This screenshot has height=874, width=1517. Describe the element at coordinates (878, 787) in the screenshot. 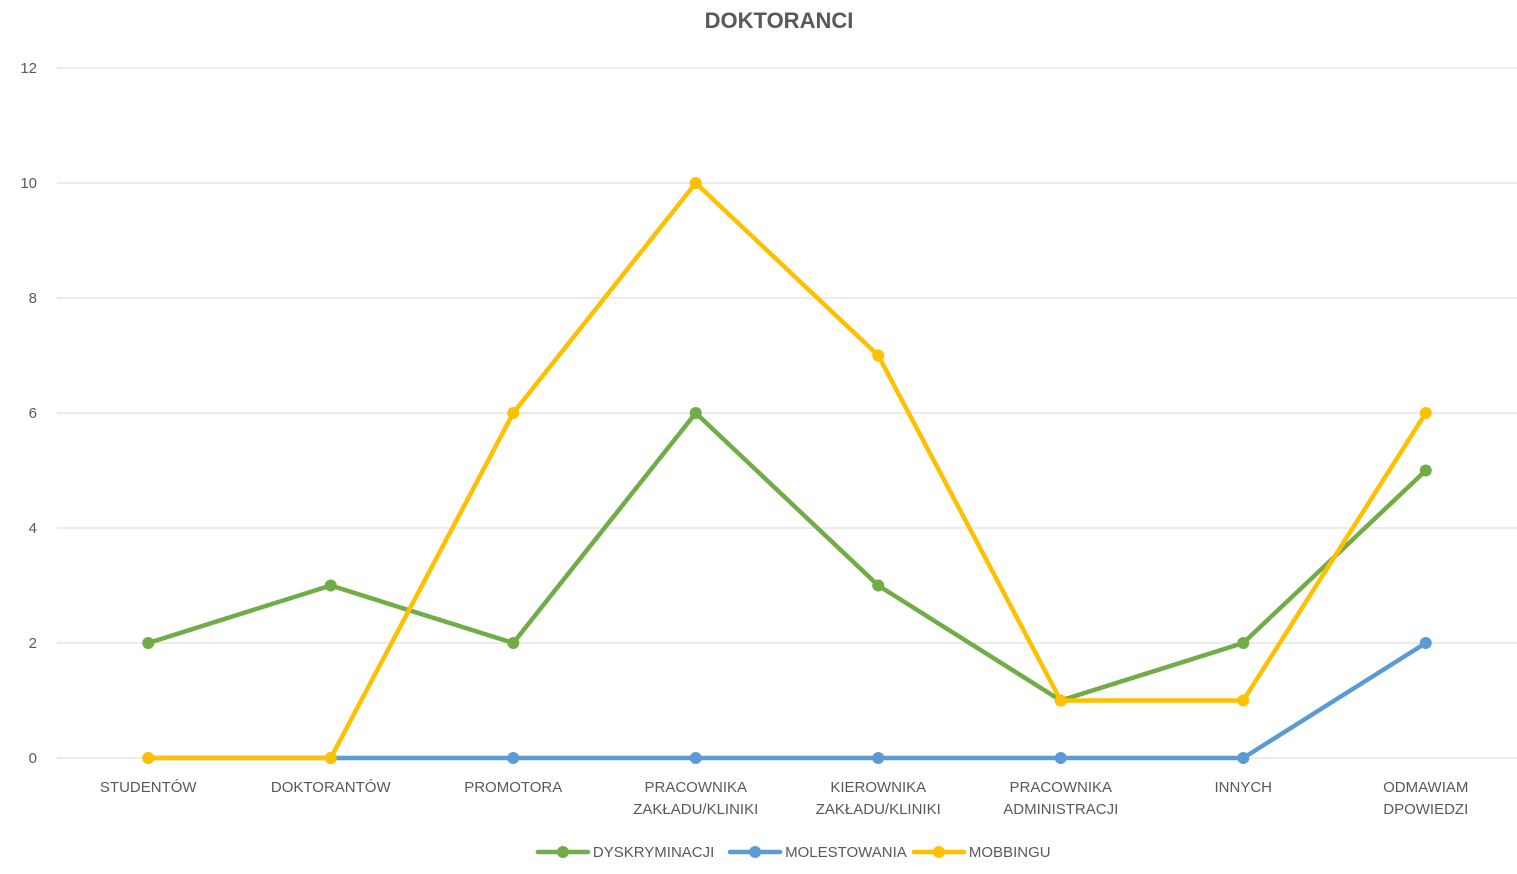

I see `x-tick-label-line: KIEROWNIKA` at that location.